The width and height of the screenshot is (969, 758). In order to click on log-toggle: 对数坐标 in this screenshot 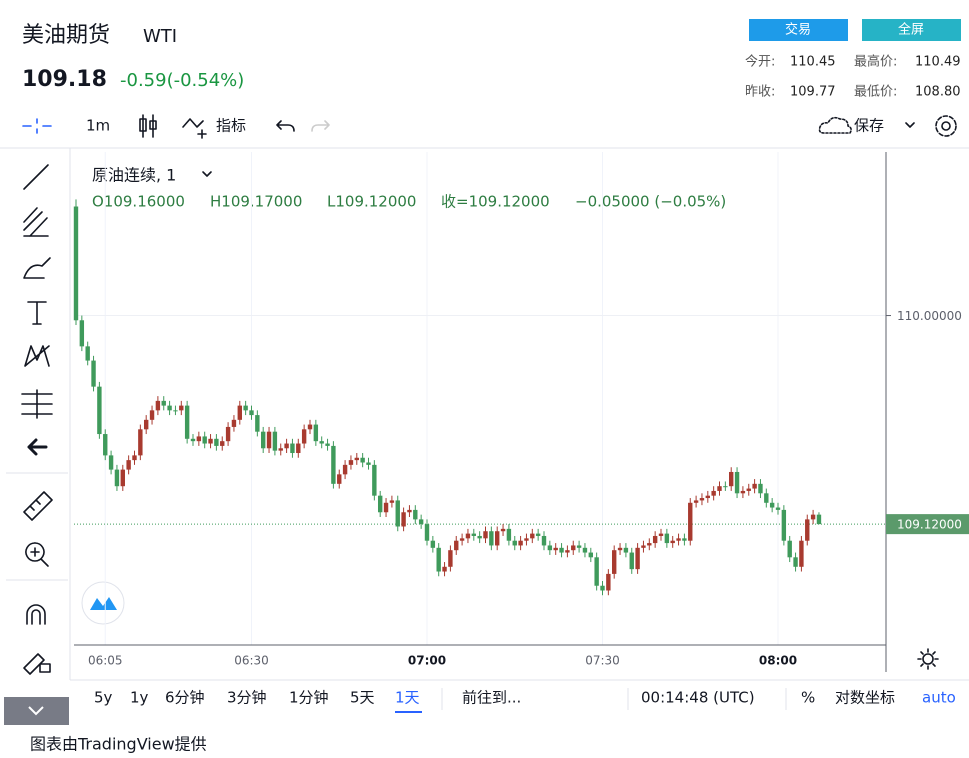, I will do `click(865, 698)`.